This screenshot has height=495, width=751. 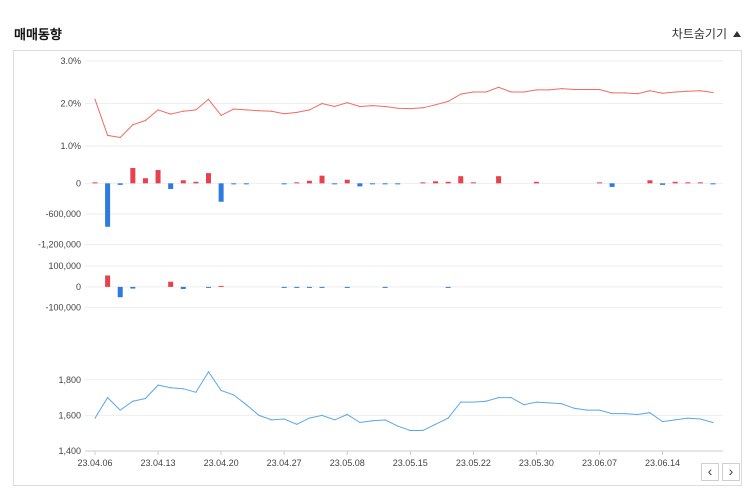 I want to click on y-tick-label: 2.0%, so click(x=70, y=104).